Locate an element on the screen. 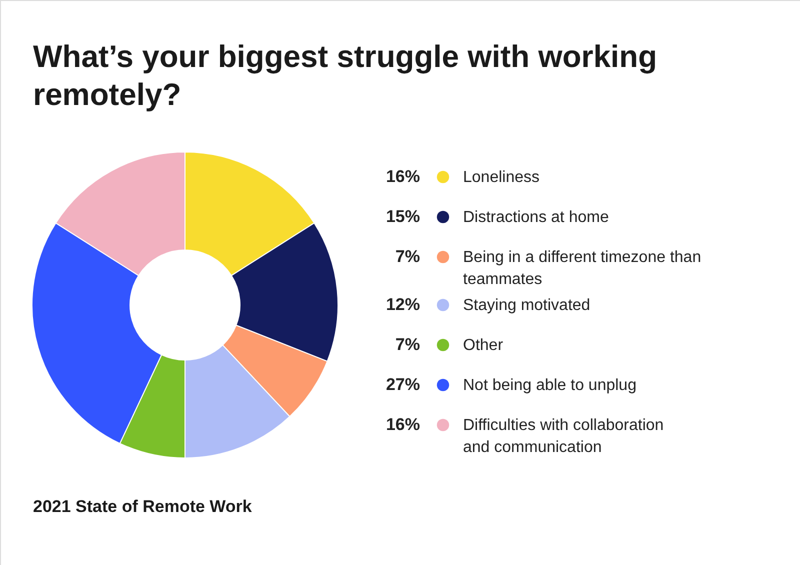  chart-title: What’s your biggest struggle with working remotely? is located at coordinates (345, 75).